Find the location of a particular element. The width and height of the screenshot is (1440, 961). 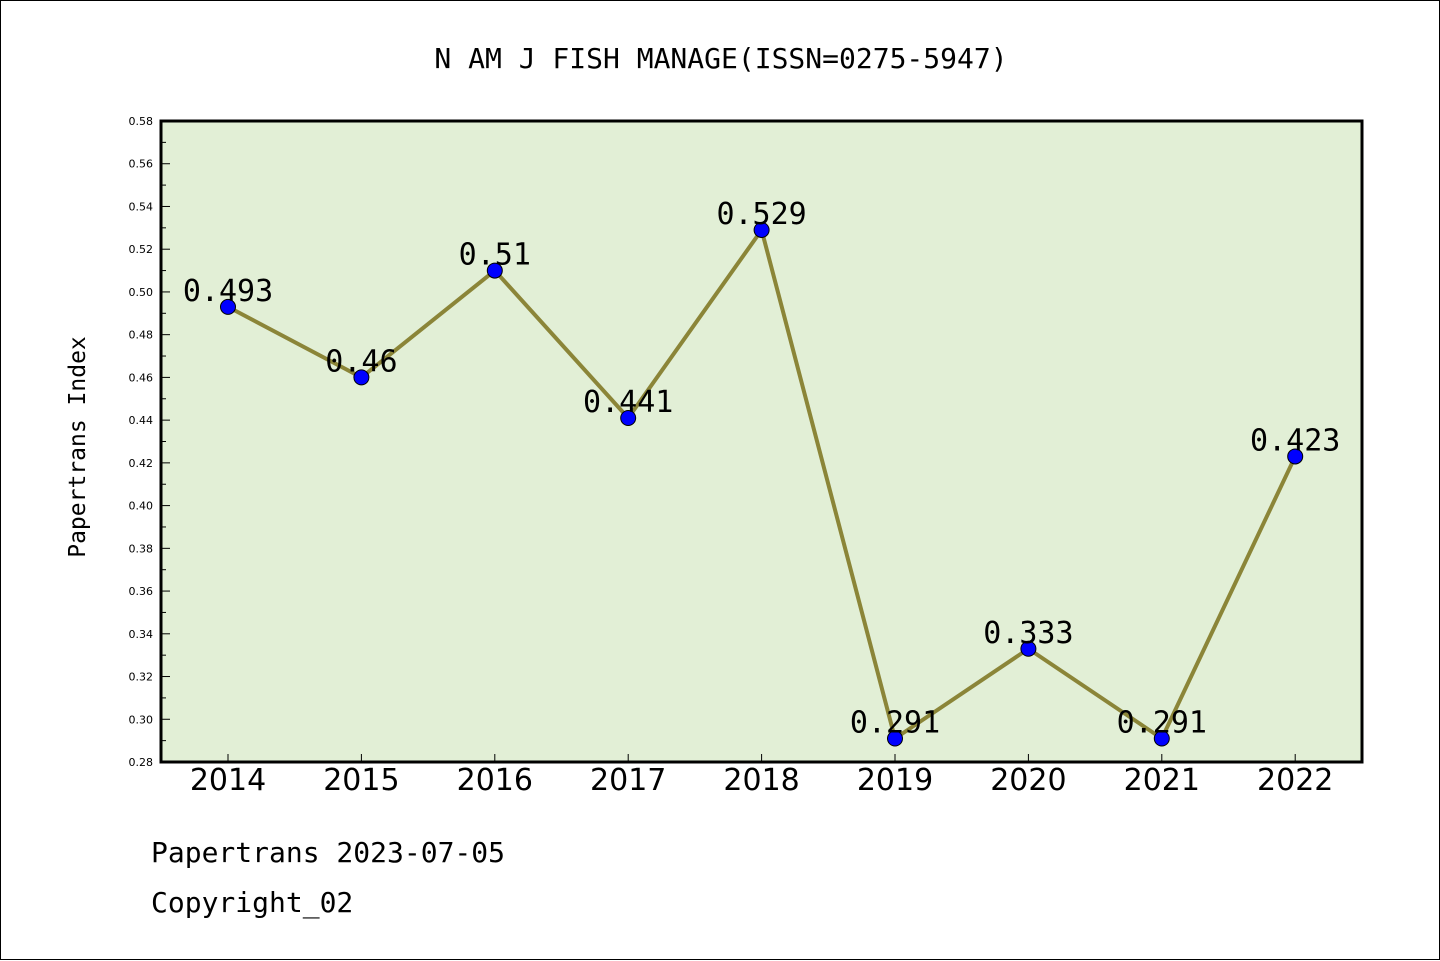

data-label: 0.529 is located at coordinates (761, 214).